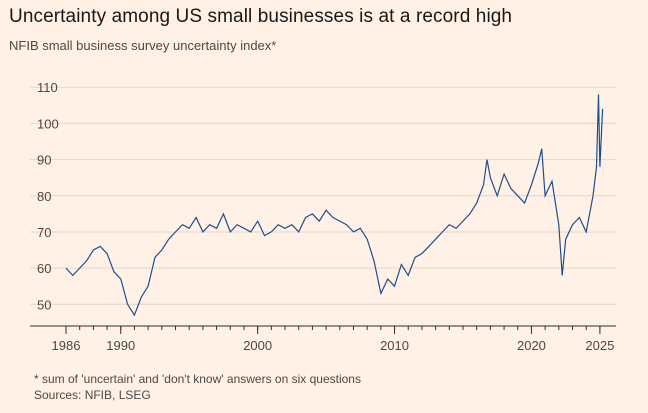 This screenshot has width=648, height=413. What do you see at coordinates (47, 87) in the screenshot?
I see `y-tick-label: 110` at bounding box center [47, 87].